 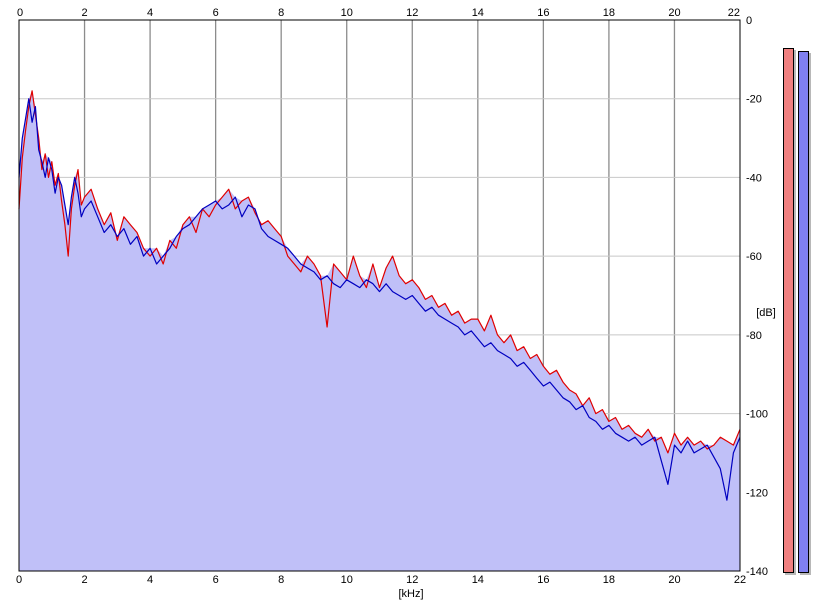 What do you see at coordinates (754, 336) in the screenshot?
I see `y-tick-label: -80` at bounding box center [754, 336].